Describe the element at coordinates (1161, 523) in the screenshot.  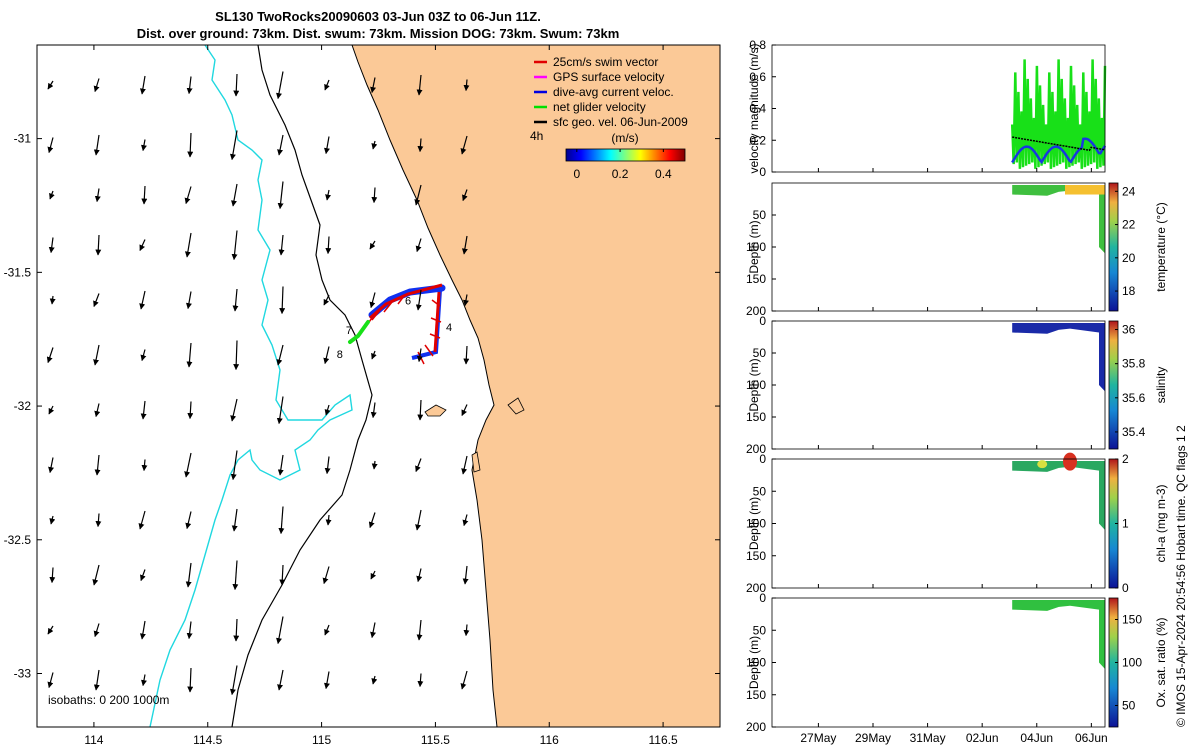
I see `colorbar-label: chl-a (mg m-3)` at that location.